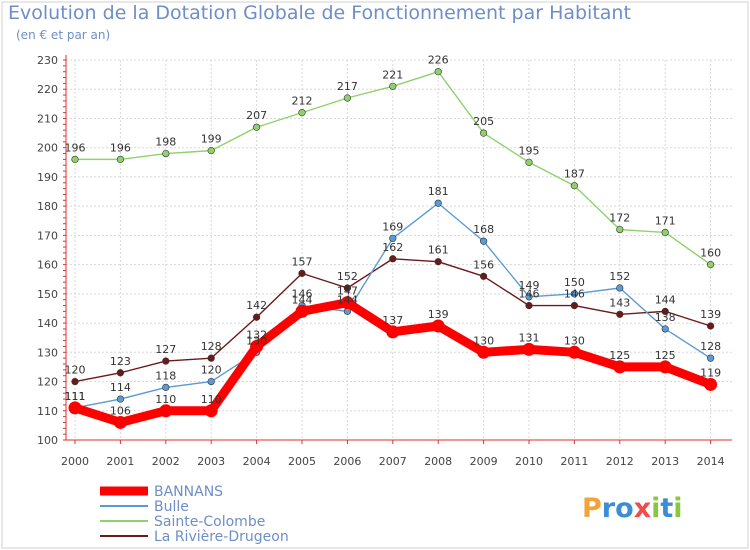  I want to click on data-label: 119, so click(710, 372).